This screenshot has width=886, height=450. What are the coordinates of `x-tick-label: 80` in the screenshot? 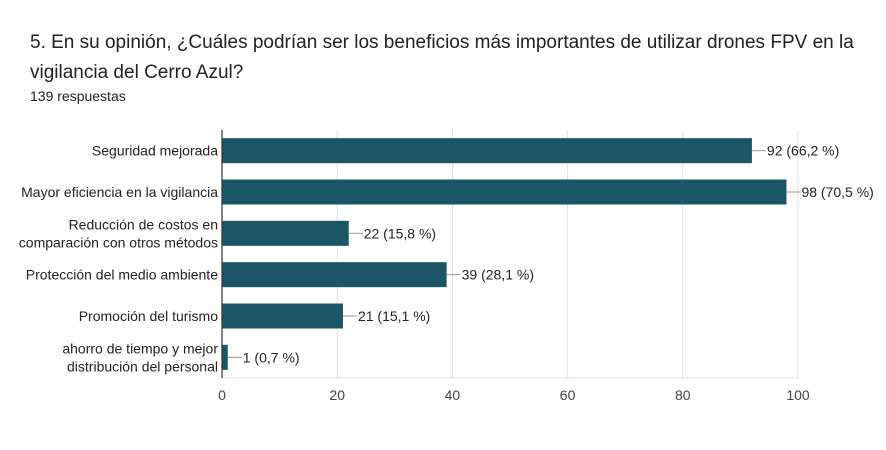 It's located at (683, 395).